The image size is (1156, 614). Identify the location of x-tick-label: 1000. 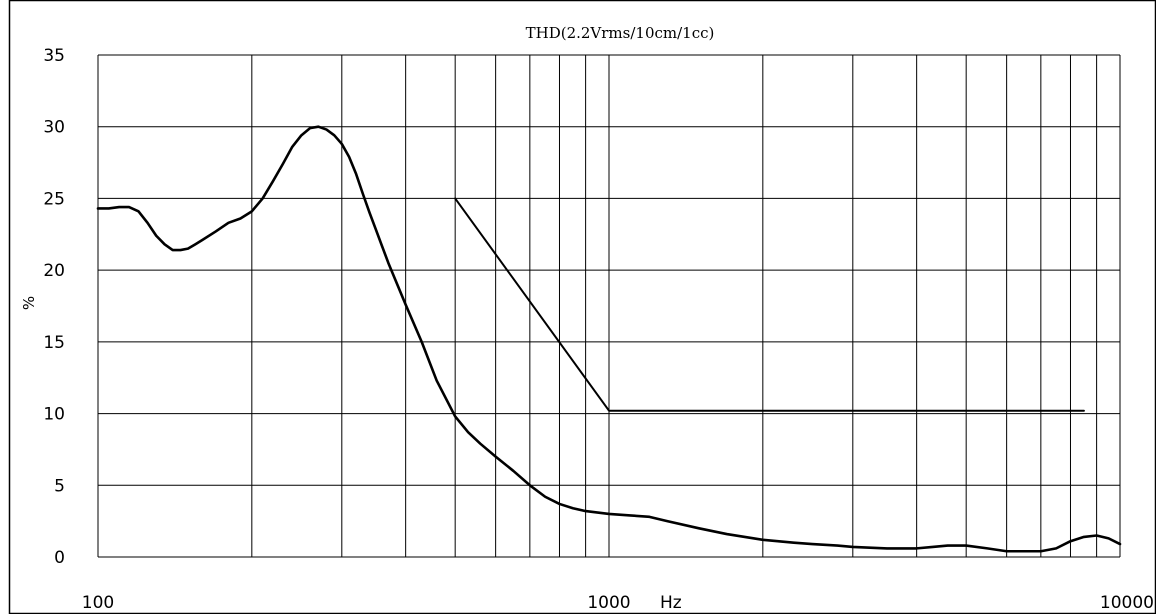
(608, 603).